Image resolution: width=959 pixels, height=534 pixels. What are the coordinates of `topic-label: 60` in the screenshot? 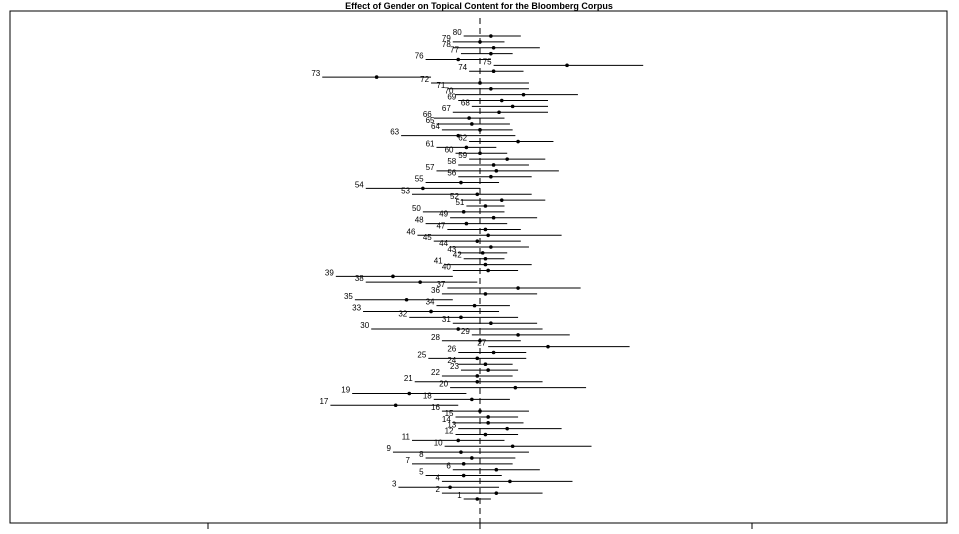 It's located at (449, 149).